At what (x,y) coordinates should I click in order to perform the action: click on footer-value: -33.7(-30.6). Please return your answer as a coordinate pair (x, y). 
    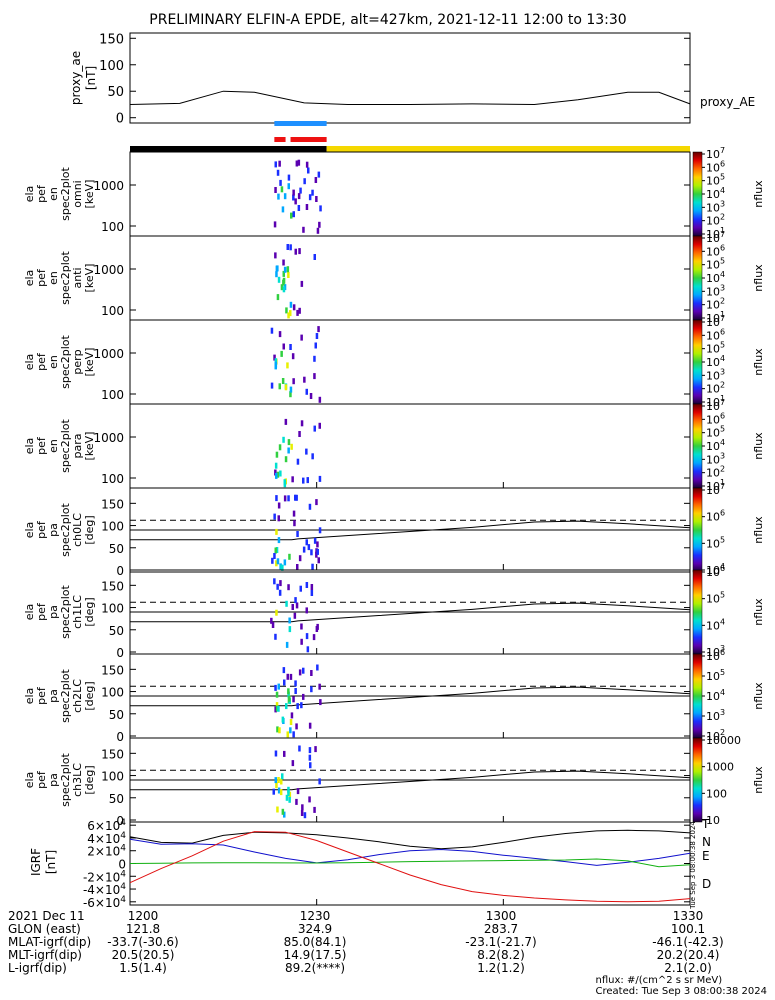
    Looking at the image, I should click on (143, 942).